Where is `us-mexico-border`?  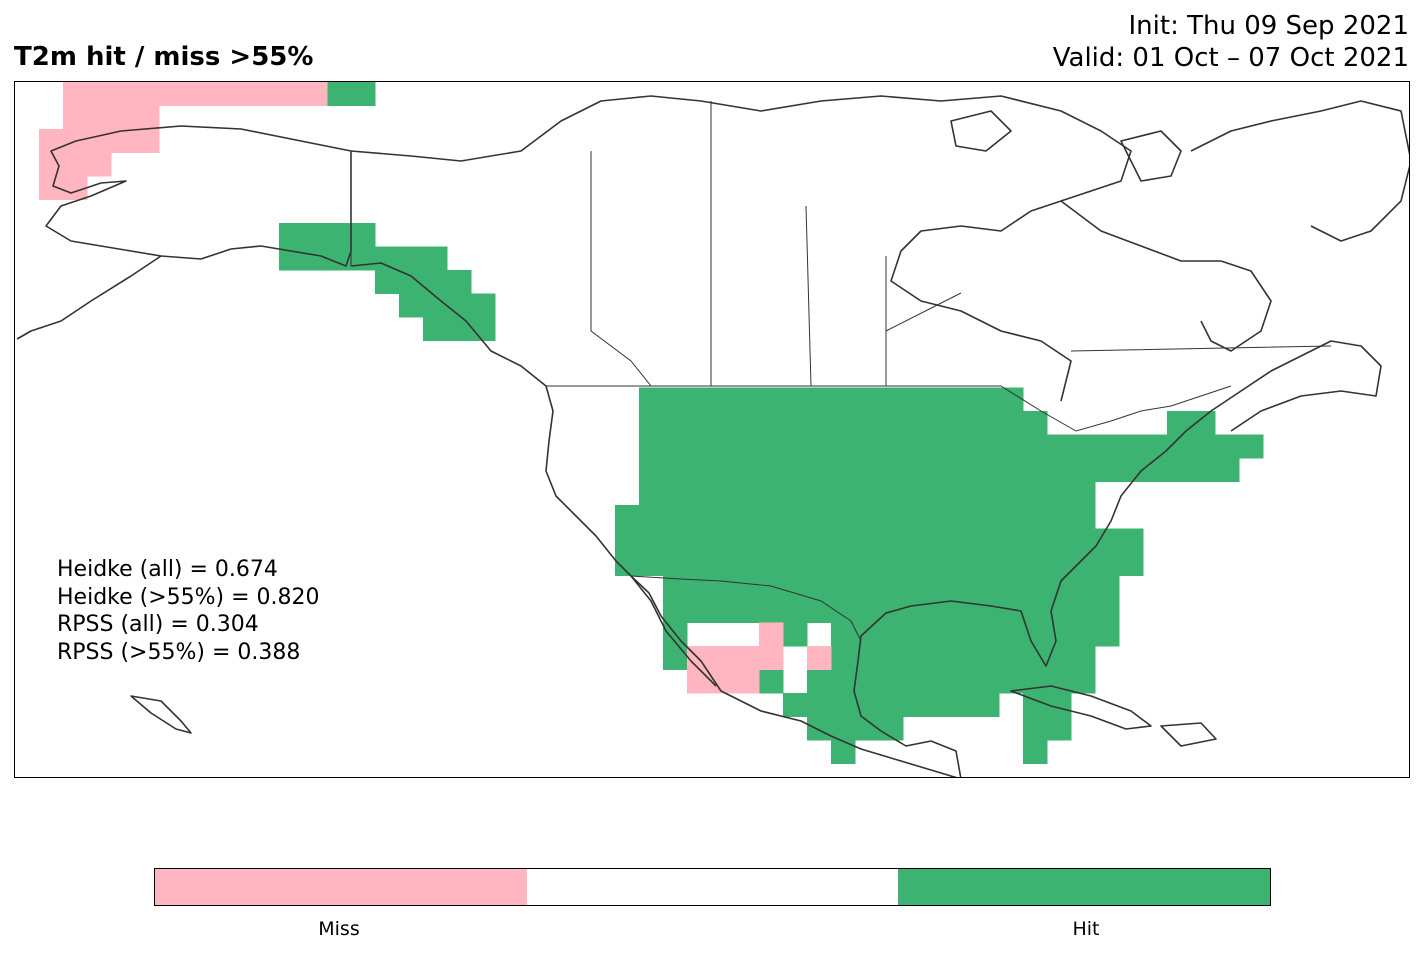
us-mexico-border is located at coordinates (746, 608).